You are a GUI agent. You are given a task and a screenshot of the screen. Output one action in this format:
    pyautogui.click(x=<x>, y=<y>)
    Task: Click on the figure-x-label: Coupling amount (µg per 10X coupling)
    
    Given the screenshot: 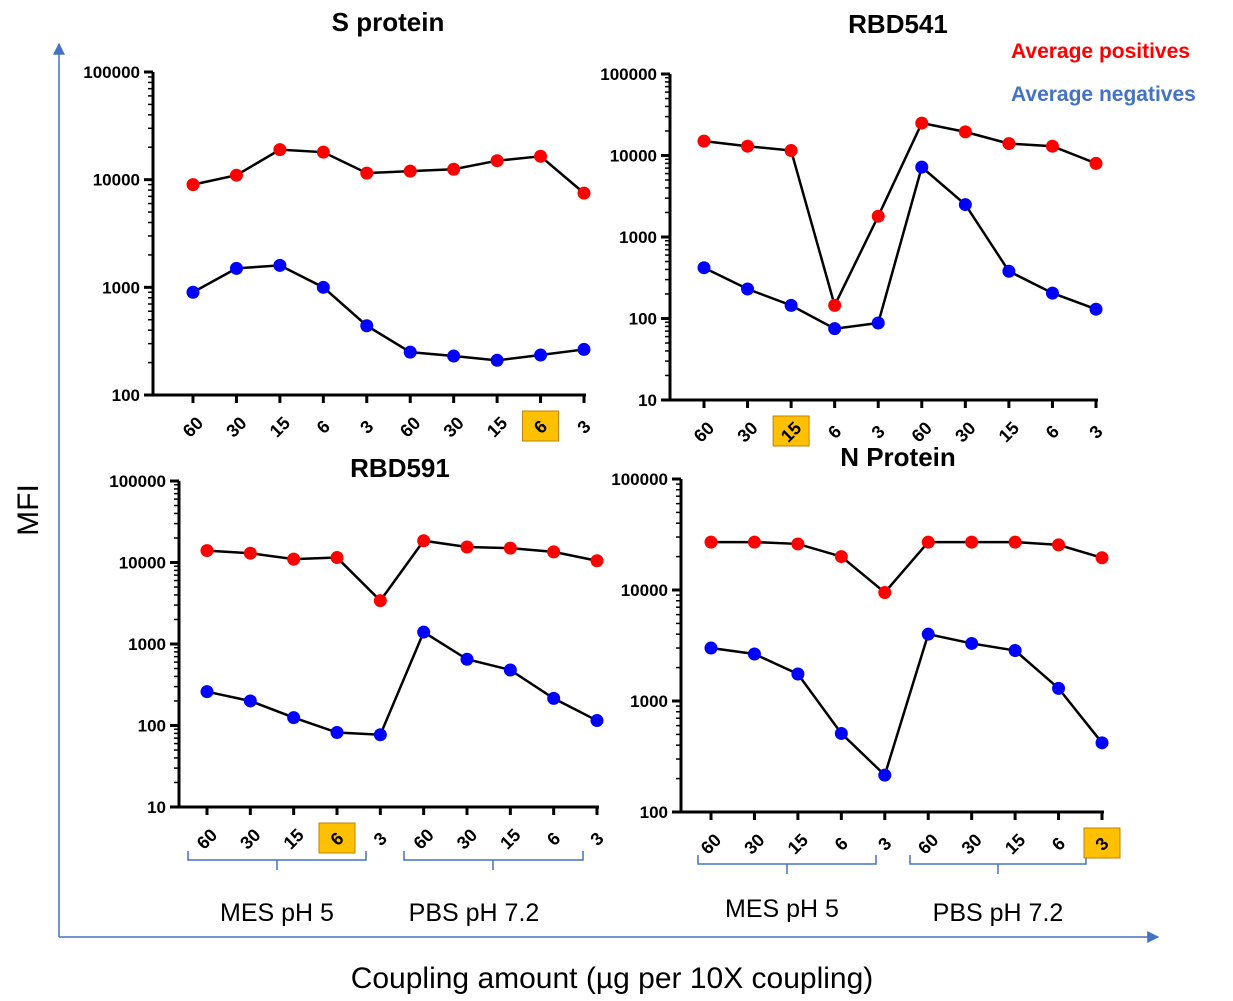 What is the action you would take?
    pyautogui.click(x=612, y=978)
    